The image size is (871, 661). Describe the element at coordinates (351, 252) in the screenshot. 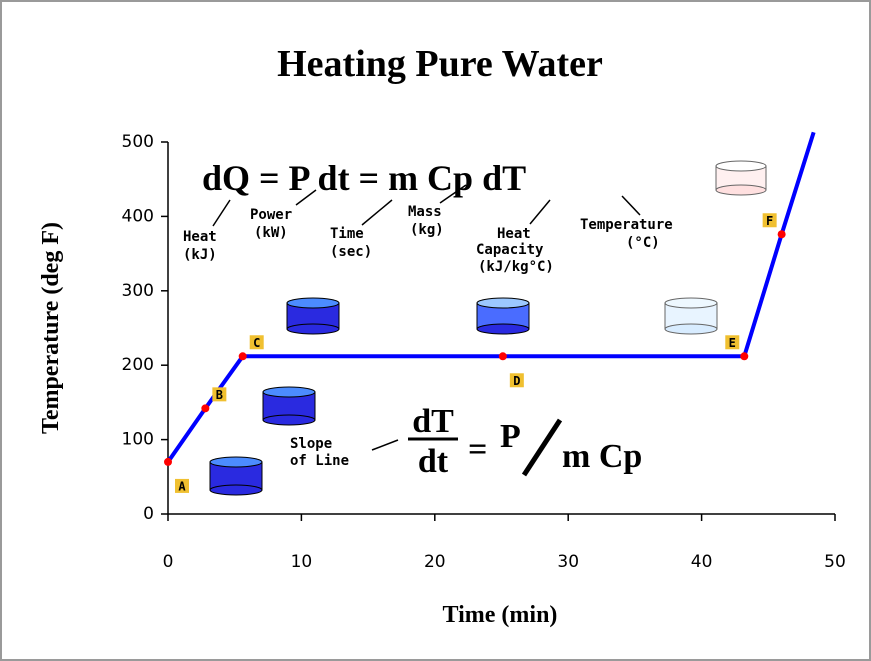

I see `note: (sec)` at that location.